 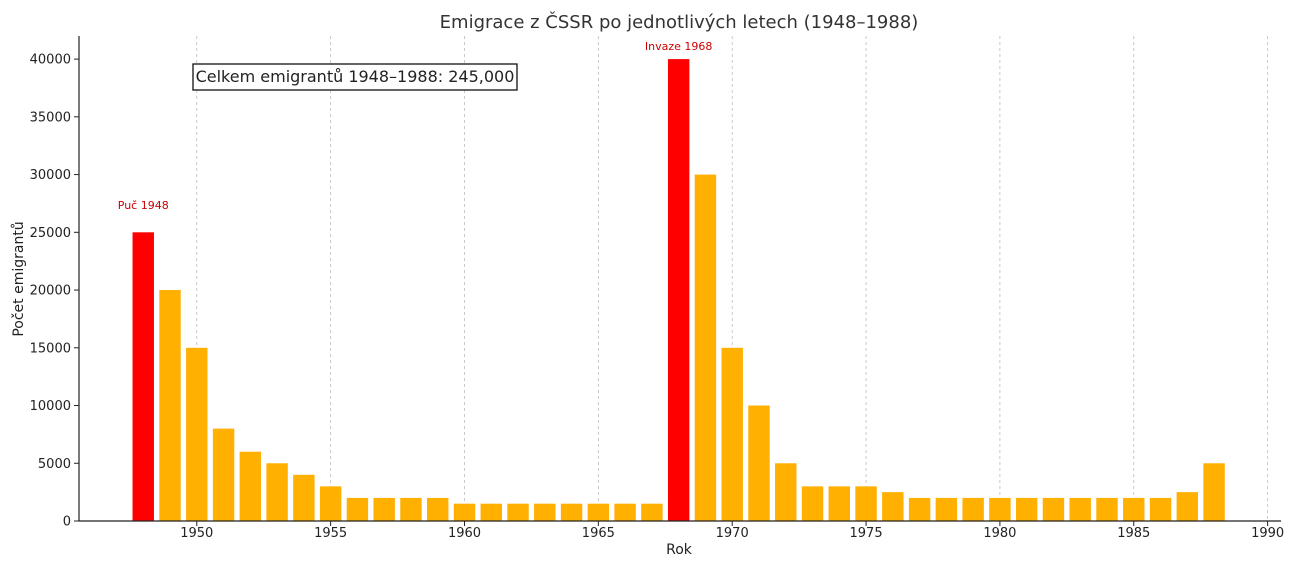 What do you see at coordinates (1134, 509) in the screenshot?
I see `bar-1985` at bounding box center [1134, 509].